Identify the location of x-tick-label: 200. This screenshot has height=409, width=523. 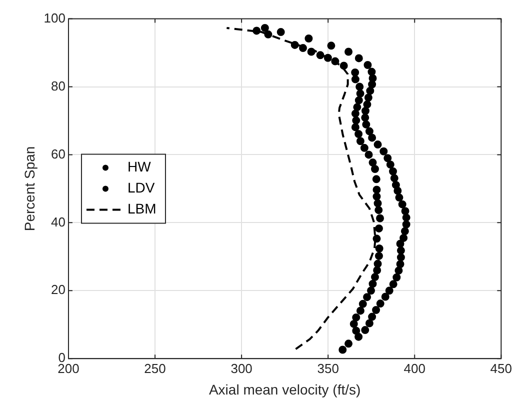
(69, 368).